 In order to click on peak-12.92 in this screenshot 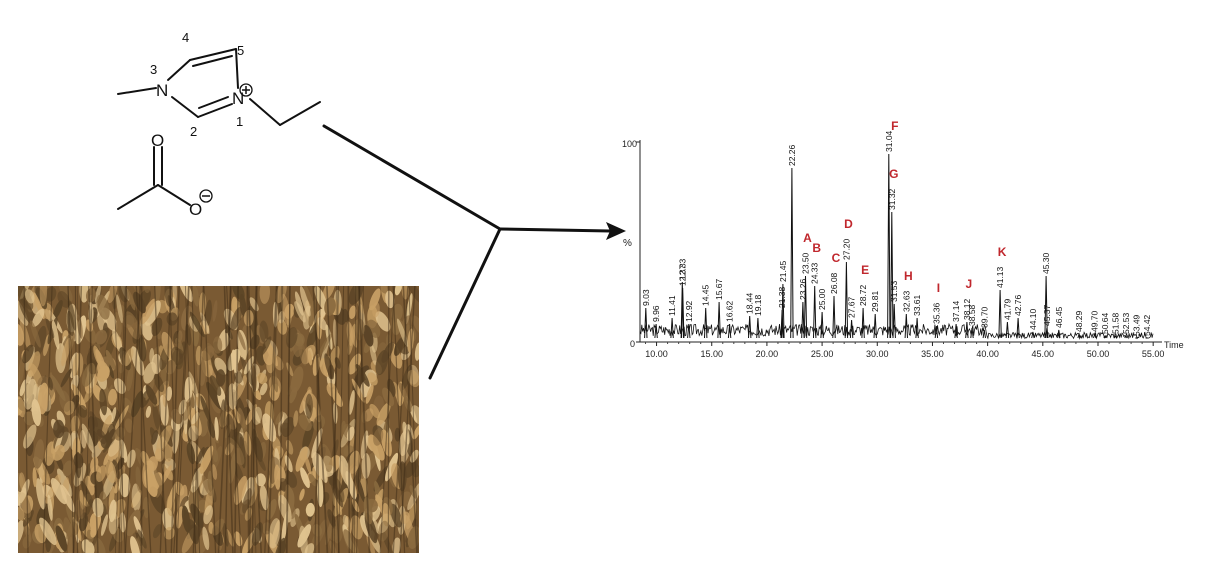, I will do `click(689, 331)`.